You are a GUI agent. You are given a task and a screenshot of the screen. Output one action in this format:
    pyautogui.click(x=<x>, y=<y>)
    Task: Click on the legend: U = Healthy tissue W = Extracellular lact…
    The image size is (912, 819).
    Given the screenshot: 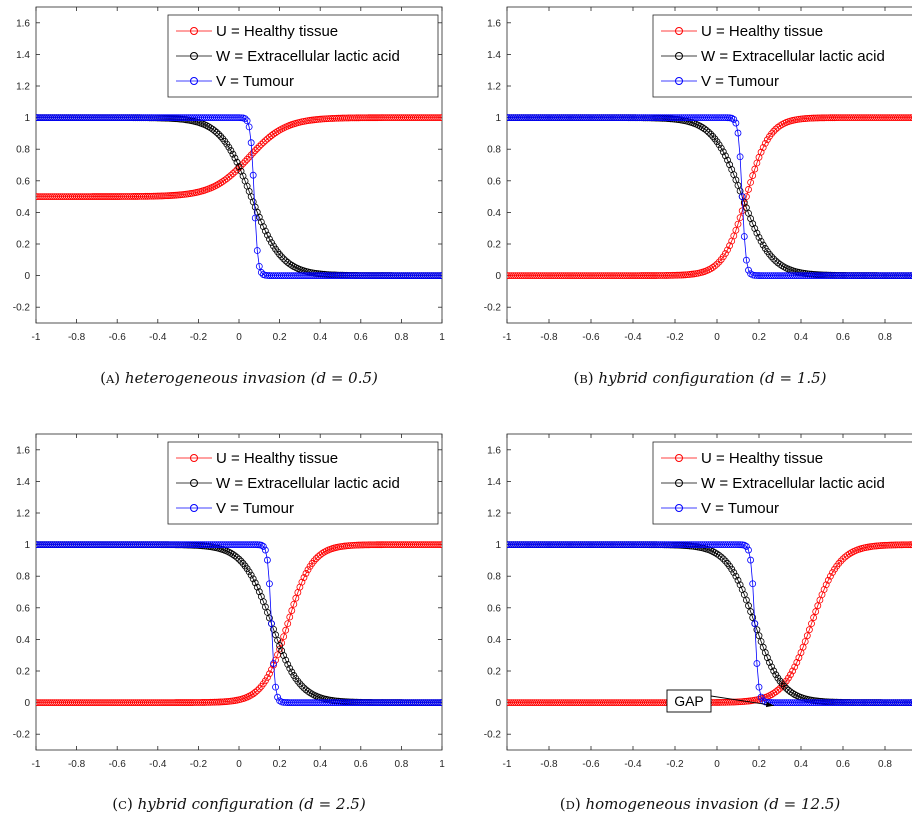 What is the action you would take?
    pyautogui.click(x=782, y=56)
    